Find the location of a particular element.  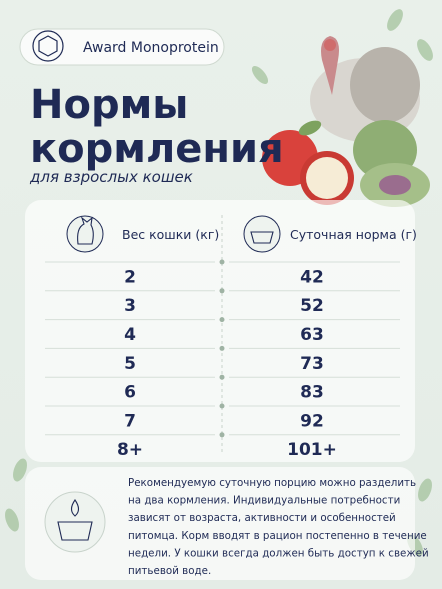

table-header: Вес кошки (кг) is located at coordinates (170, 234).